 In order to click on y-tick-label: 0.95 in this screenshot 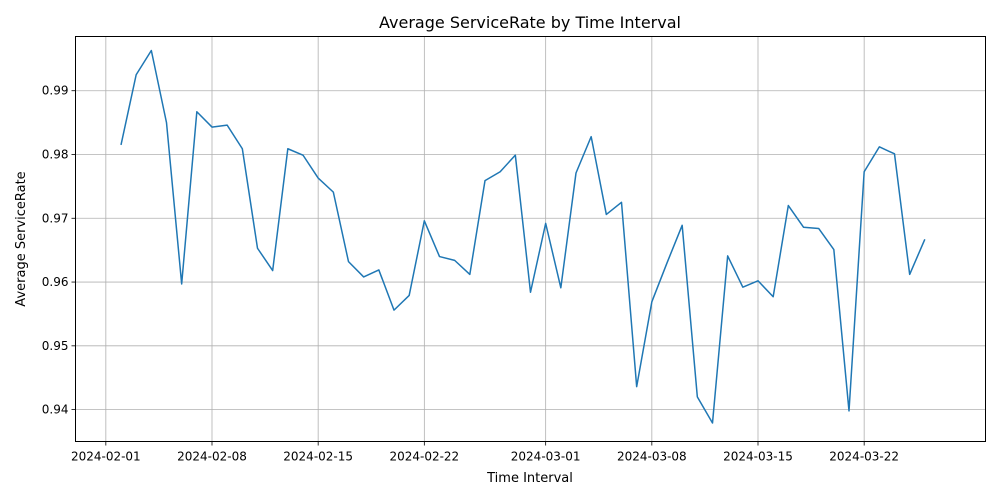, I will do `click(55, 346)`.